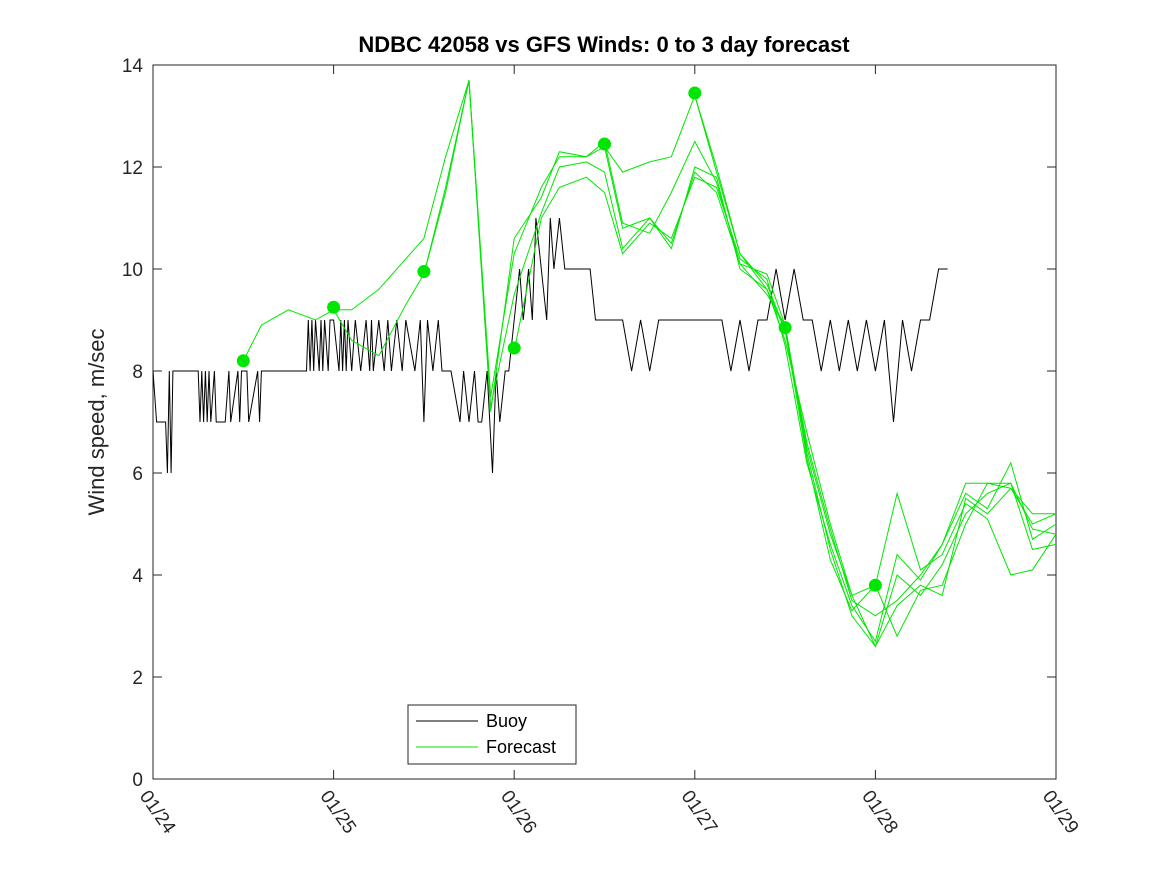 This screenshot has height=875, width=1167. Describe the element at coordinates (137, 780) in the screenshot. I see `y-tick-label: 0` at that location.